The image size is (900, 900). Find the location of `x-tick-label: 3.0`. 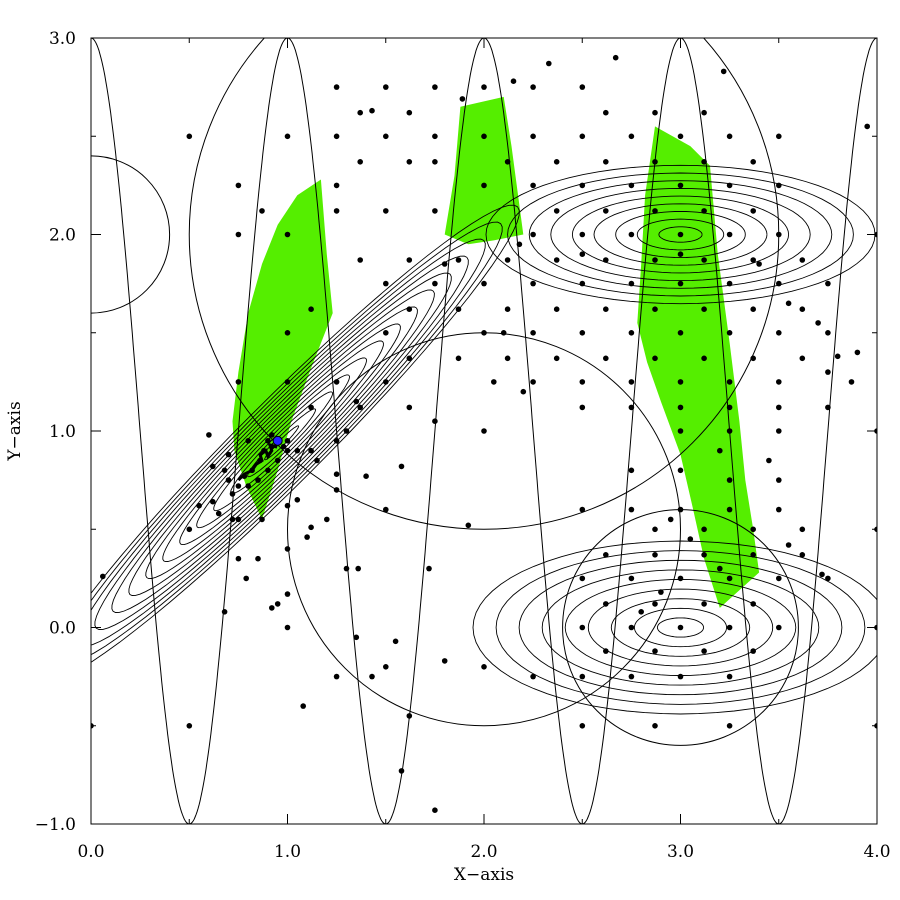

x-tick-label: 3.0 is located at coordinates (680, 852).